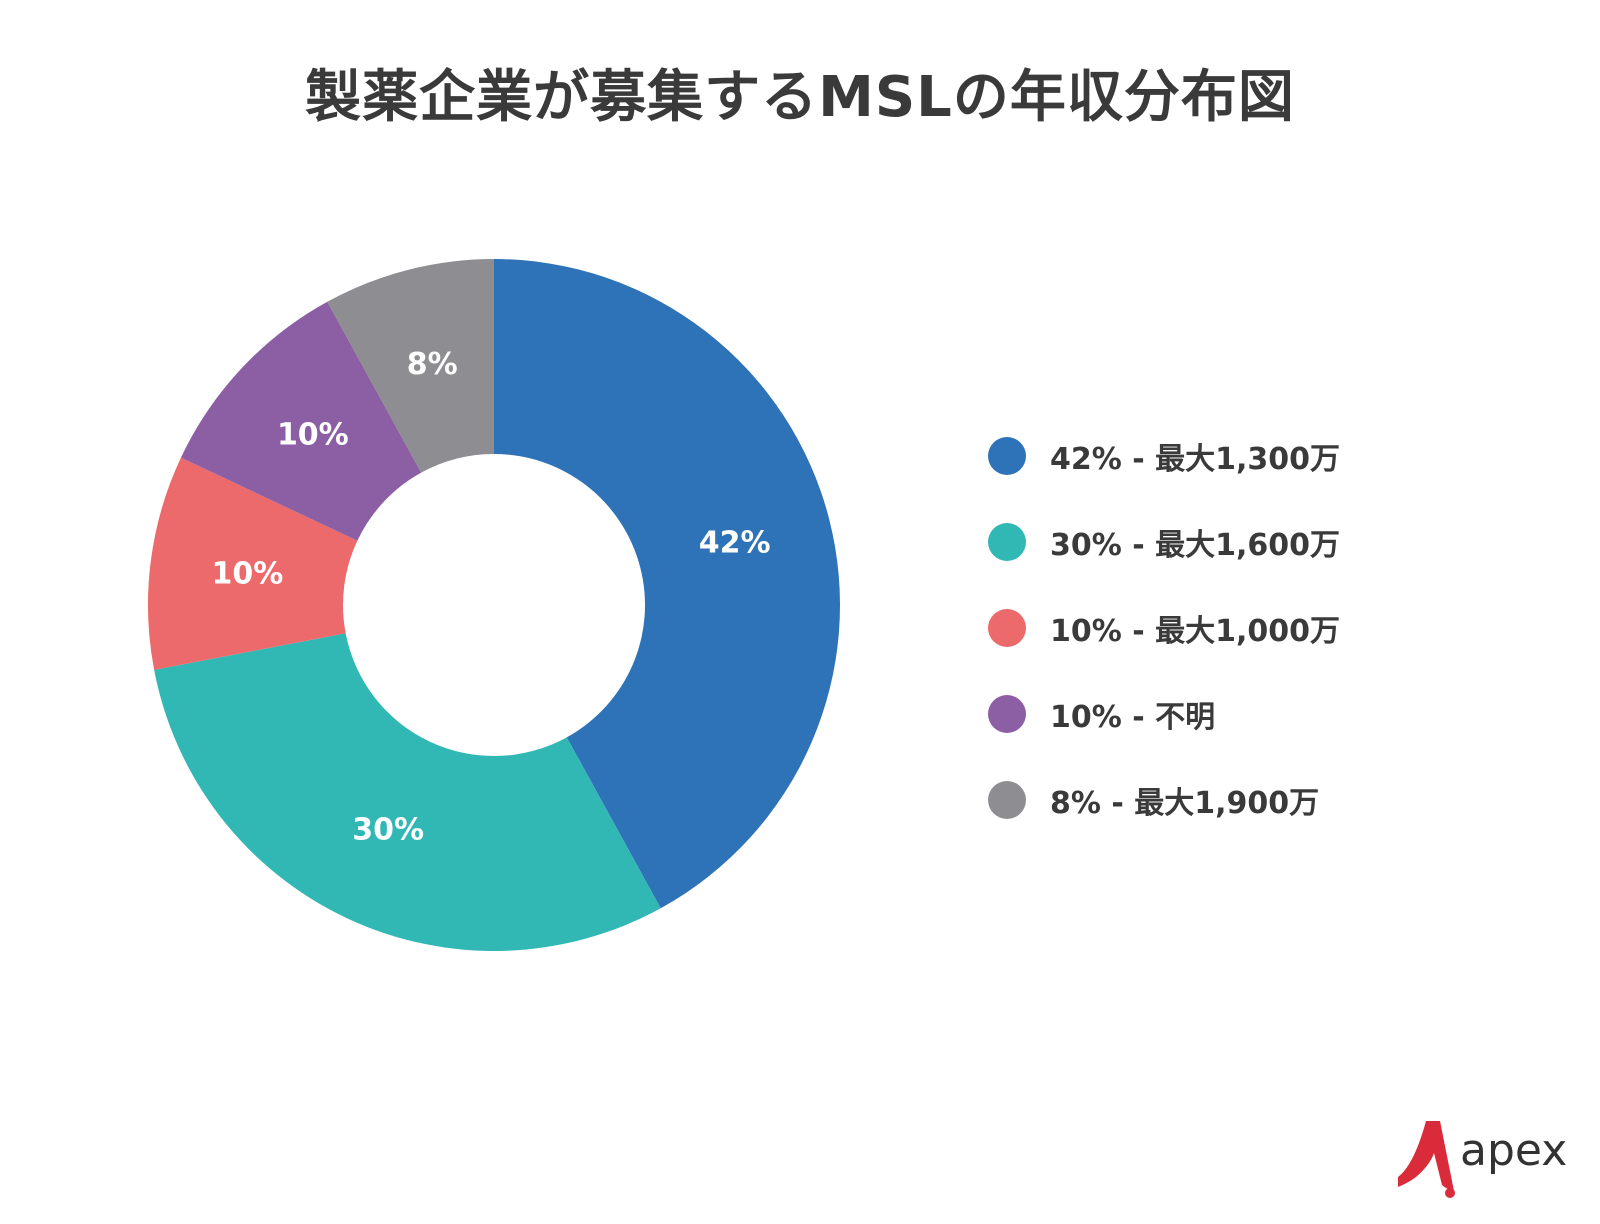 This screenshot has width=1600, height=1224. I want to click on slice-label: 8%, so click(432, 364).